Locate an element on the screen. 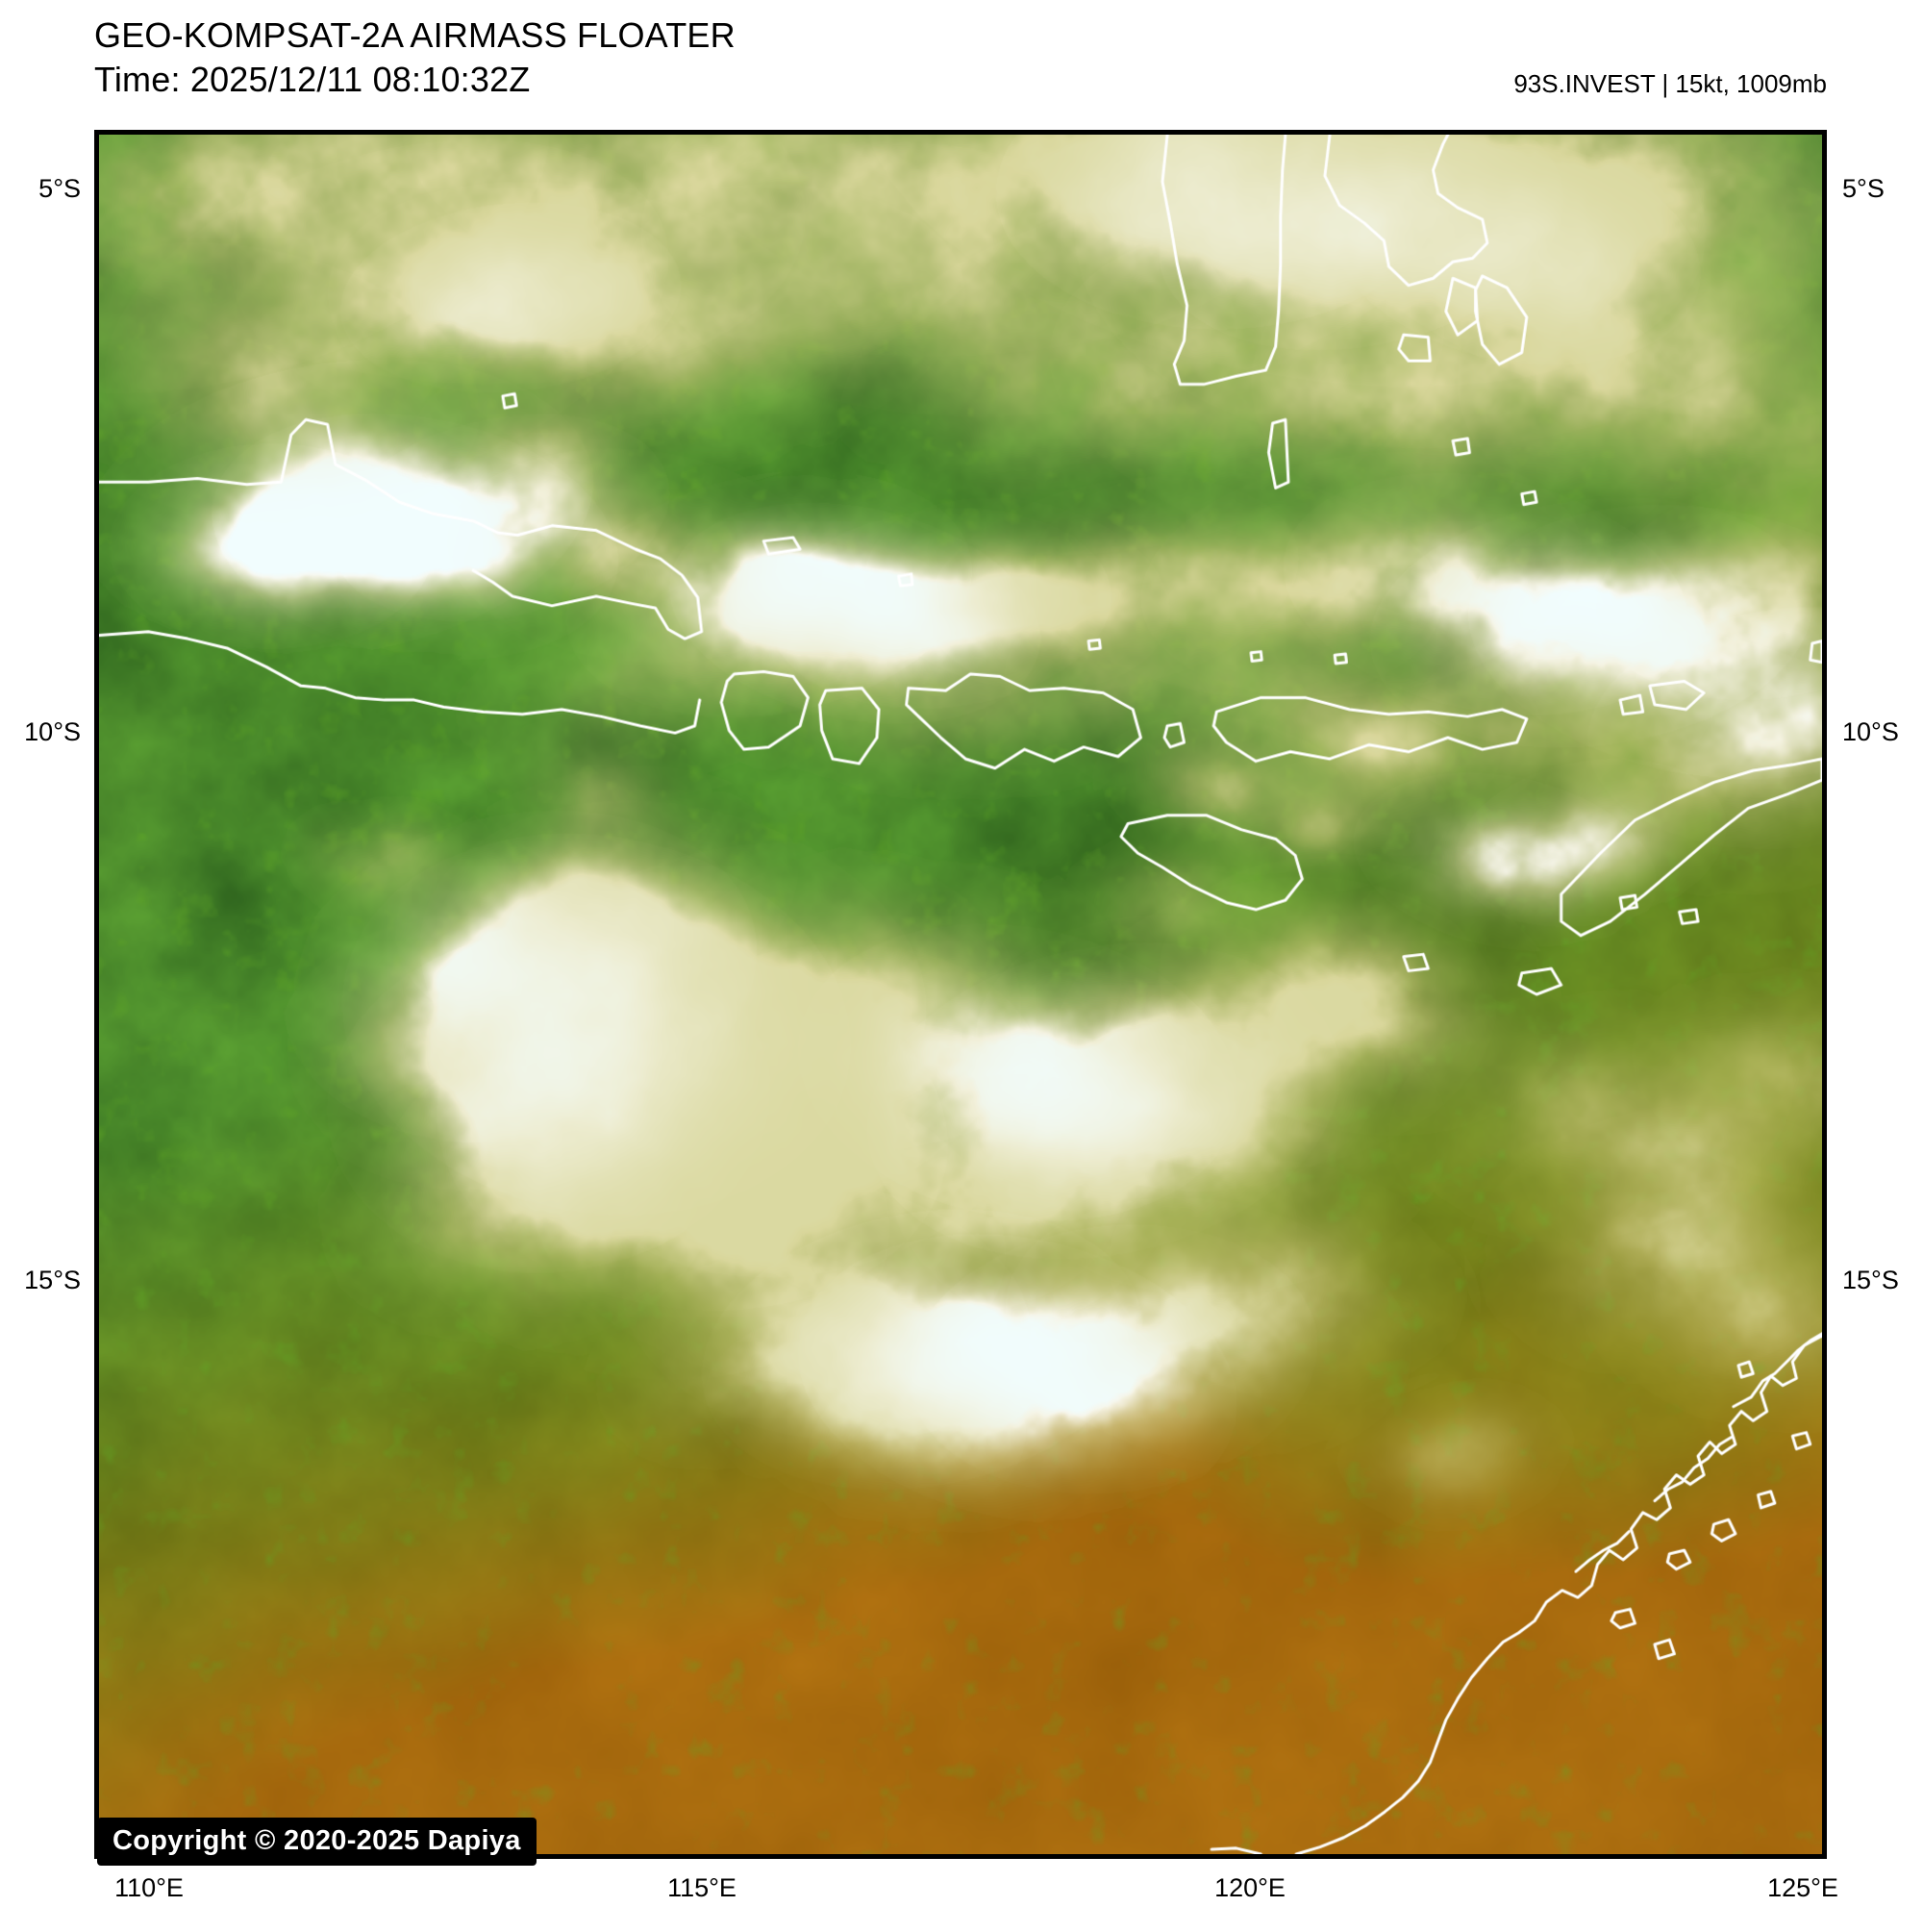 This screenshot has width=1923, height=1932. copyright-banner: Copyright © 2020-2025 Dapiya is located at coordinates (317, 1842).